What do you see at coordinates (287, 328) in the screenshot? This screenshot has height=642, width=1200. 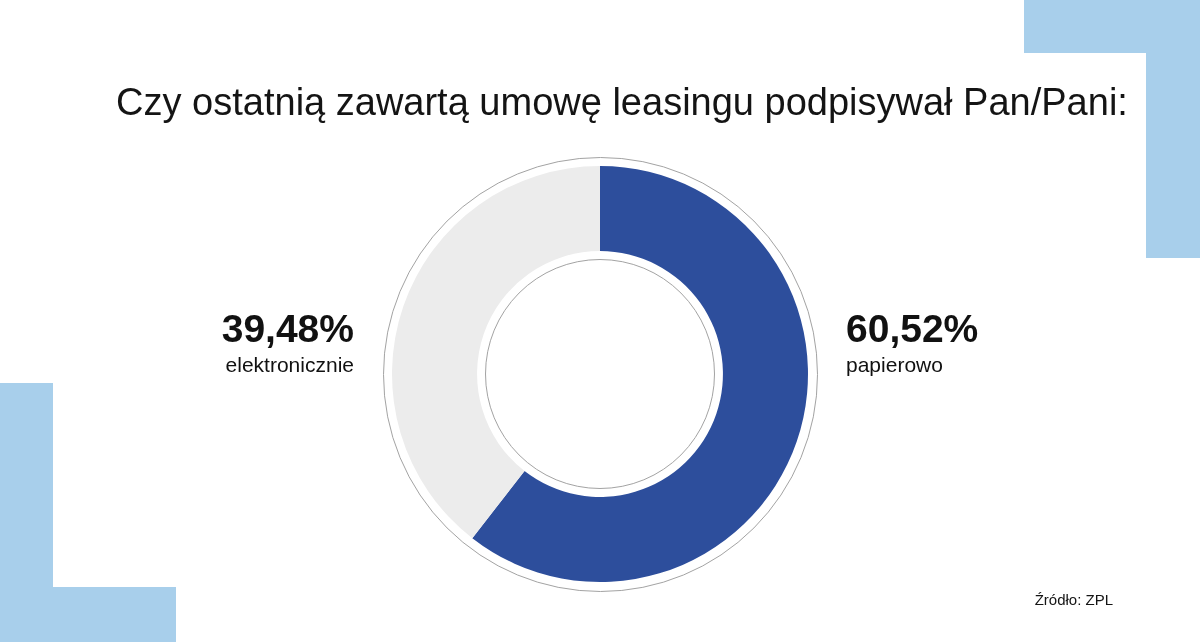 I see `data-label: 39,48%` at bounding box center [287, 328].